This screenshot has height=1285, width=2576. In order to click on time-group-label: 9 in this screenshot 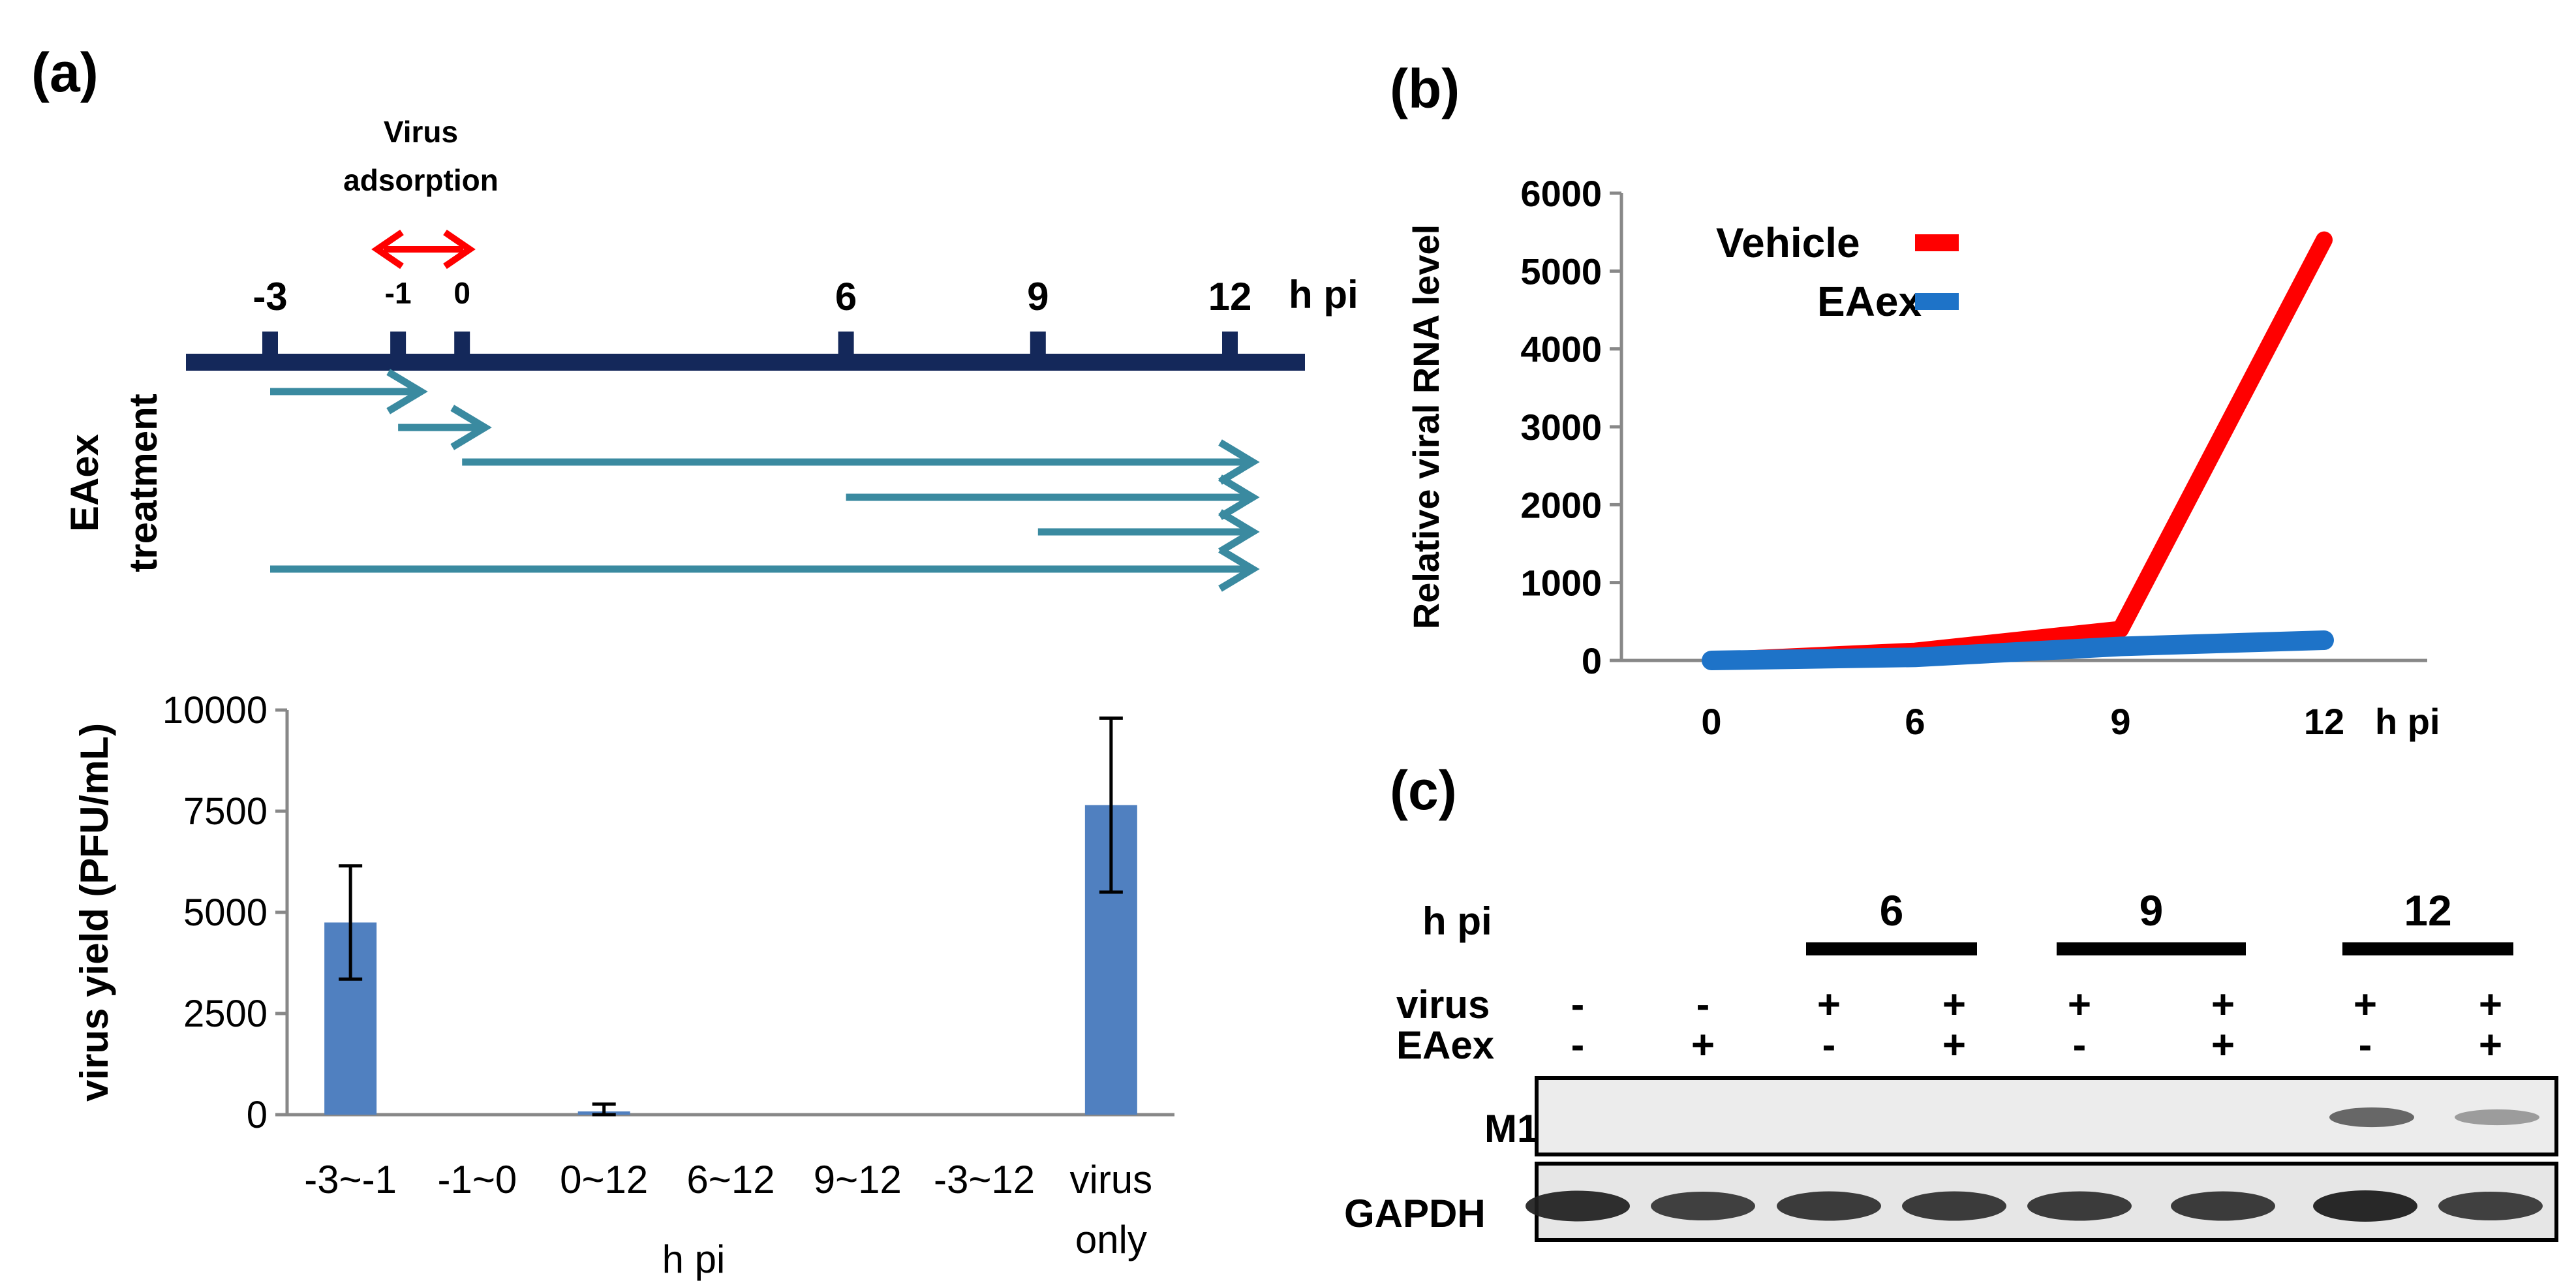, I will do `click(2151, 910)`.